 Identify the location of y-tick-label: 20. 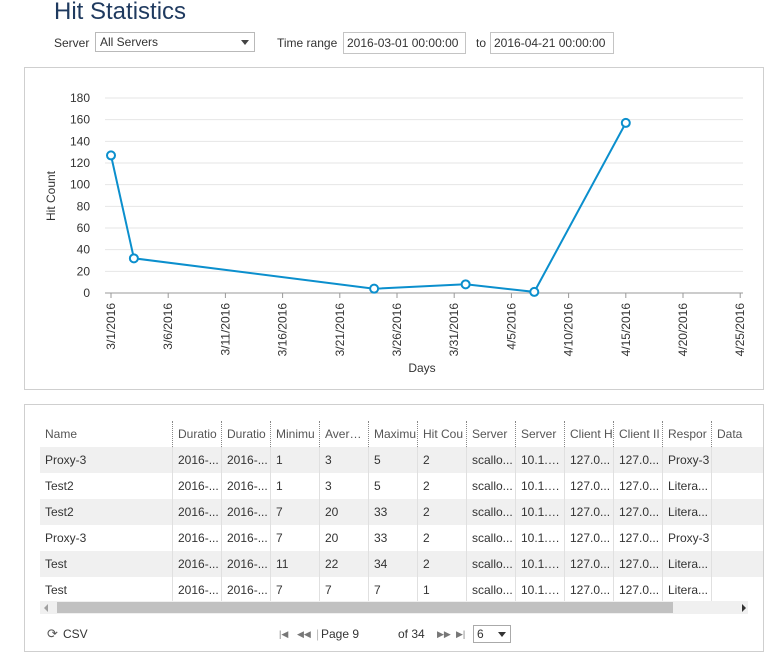
(84, 271).